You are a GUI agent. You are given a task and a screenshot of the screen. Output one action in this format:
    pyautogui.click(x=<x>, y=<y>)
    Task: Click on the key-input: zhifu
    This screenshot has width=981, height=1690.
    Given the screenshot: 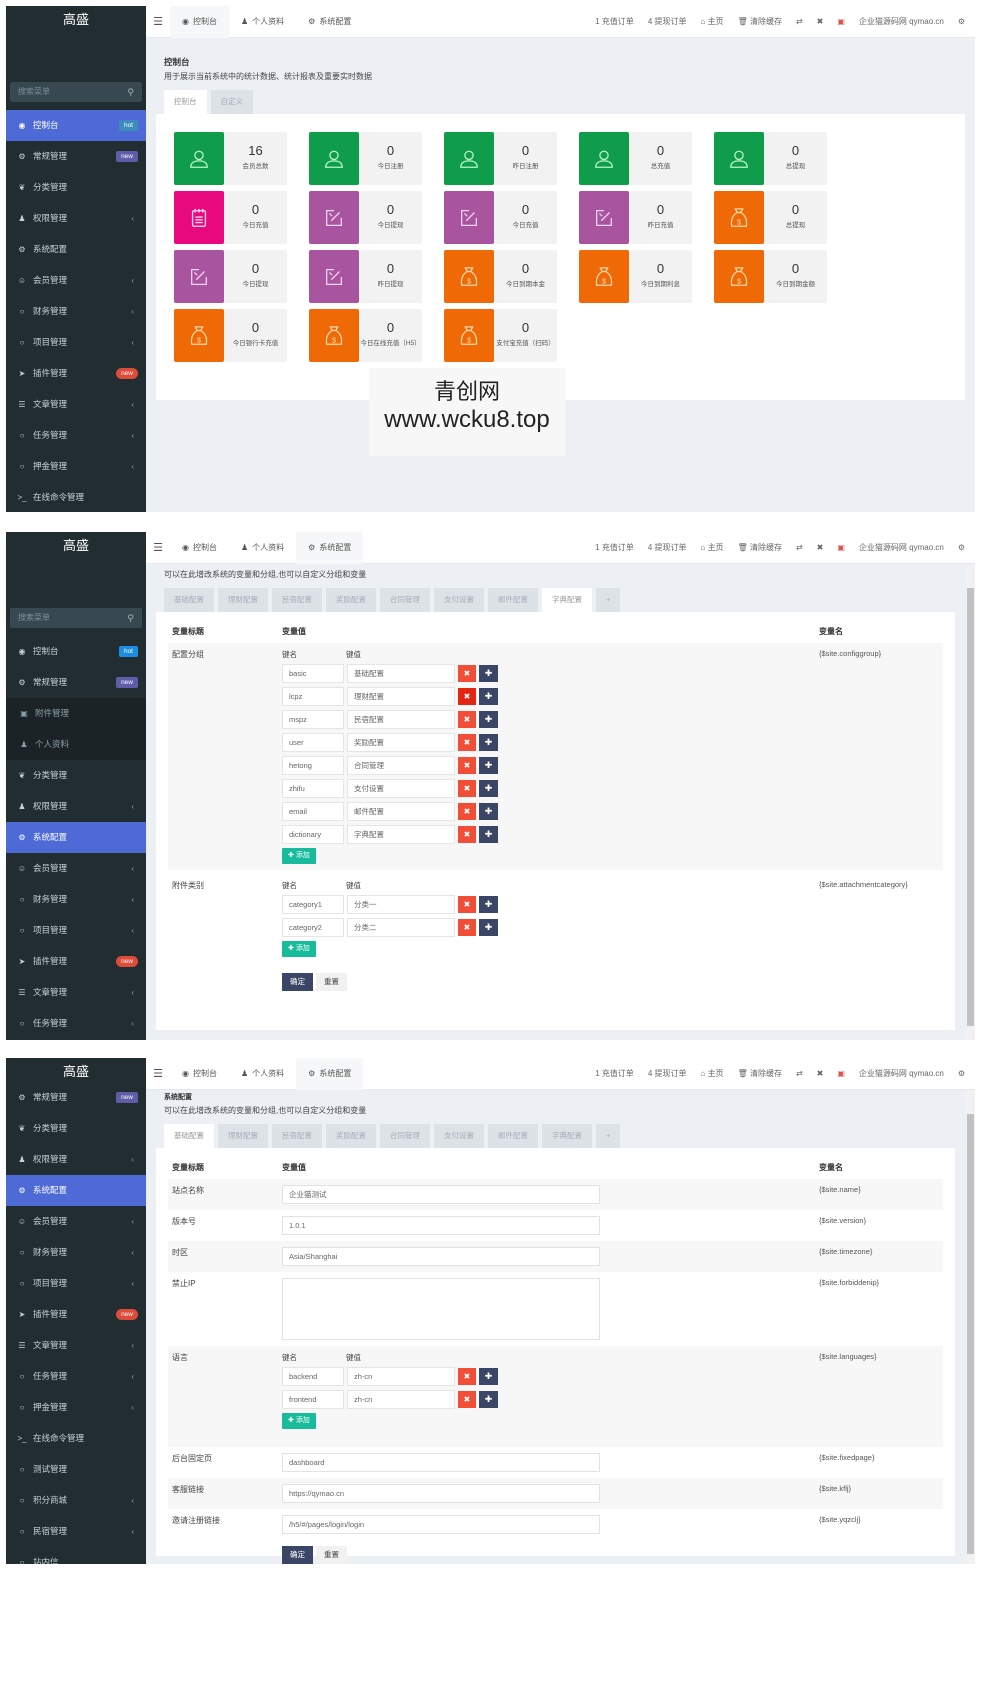 What is the action you would take?
    pyautogui.click(x=313, y=788)
    